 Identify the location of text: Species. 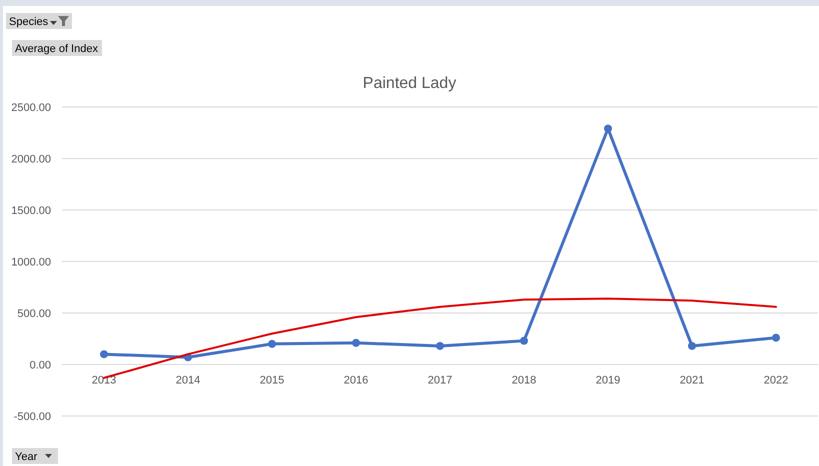
(29, 22).